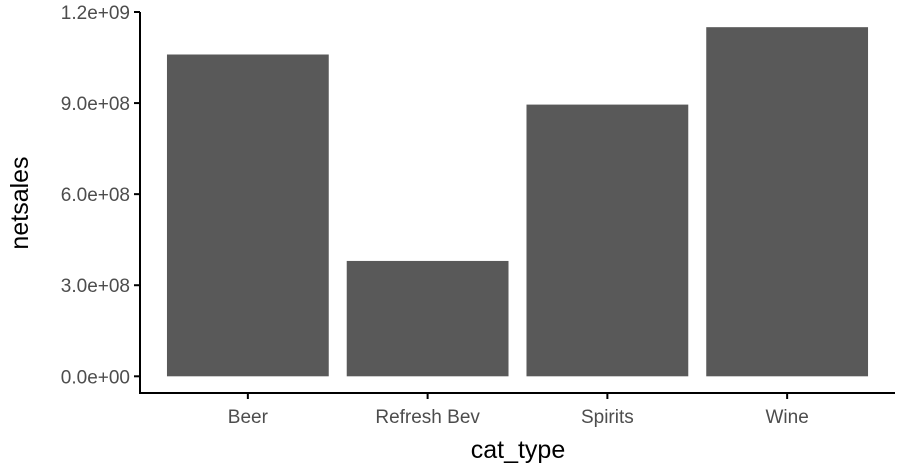 The width and height of the screenshot is (904, 470). What do you see at coordinates (20, 202) in the screenshot?
I see `y-axis-title: netsales` at bounding box center [20, 202].